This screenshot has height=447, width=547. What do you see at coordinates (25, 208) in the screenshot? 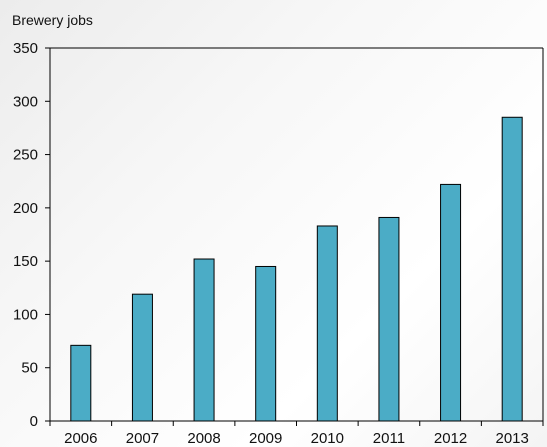
I see `y-tick-label: 200` at bounding box center [25, 208].